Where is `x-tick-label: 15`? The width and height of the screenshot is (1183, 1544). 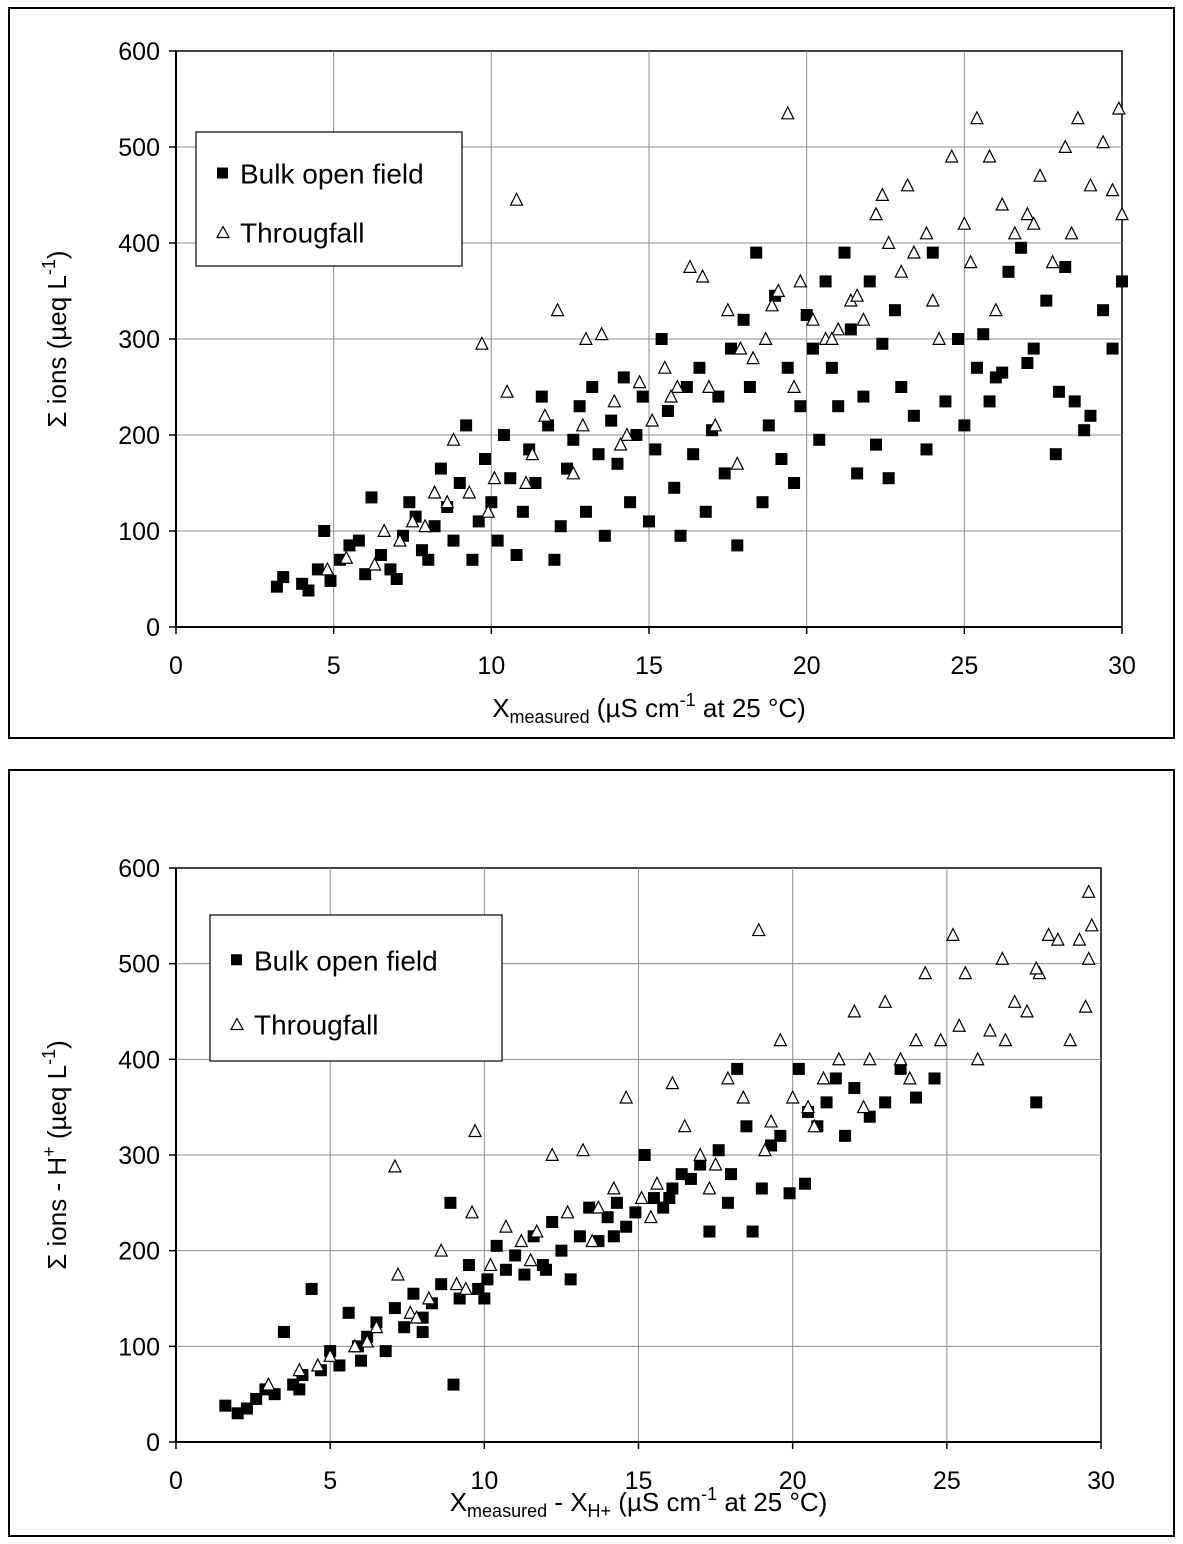
x-tick-label: 15 is located at coordinates (639, 1481).